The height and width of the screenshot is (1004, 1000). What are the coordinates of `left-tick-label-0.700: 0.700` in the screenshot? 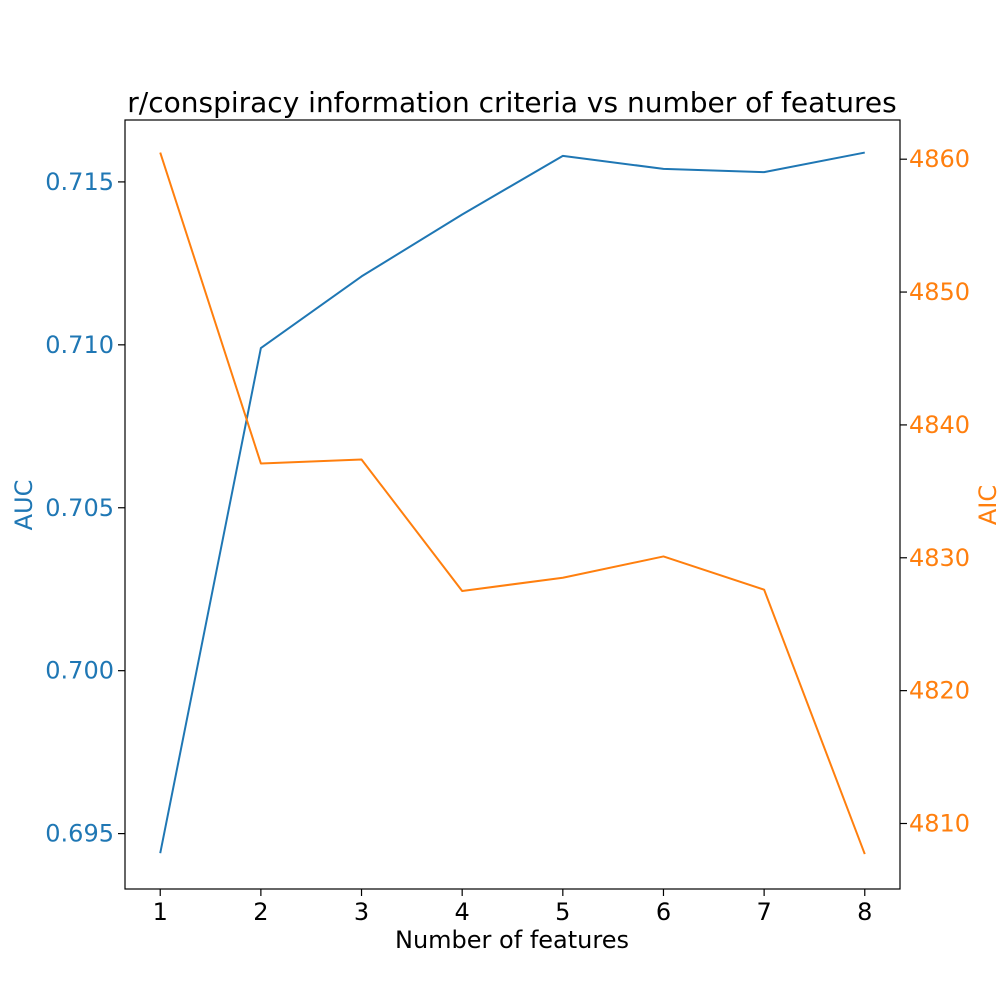 It's located at (79, 671).